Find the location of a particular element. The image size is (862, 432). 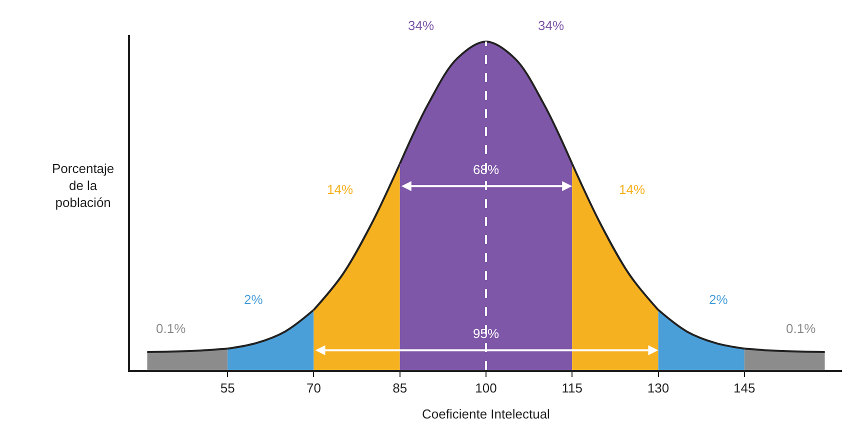

x-tick-label: 115 is located at coordinates (572, 388).